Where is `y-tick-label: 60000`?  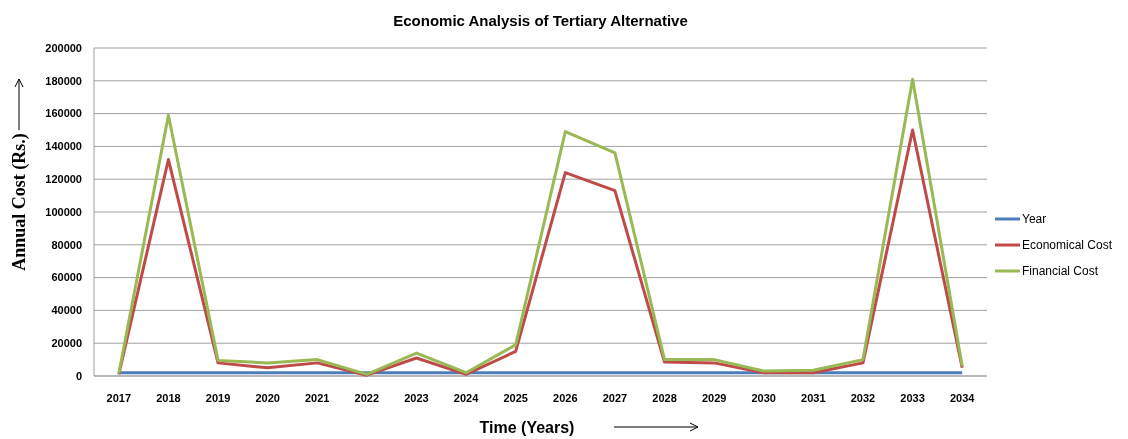
y-tick-label: 60000 is located at coordinates (66, 277).